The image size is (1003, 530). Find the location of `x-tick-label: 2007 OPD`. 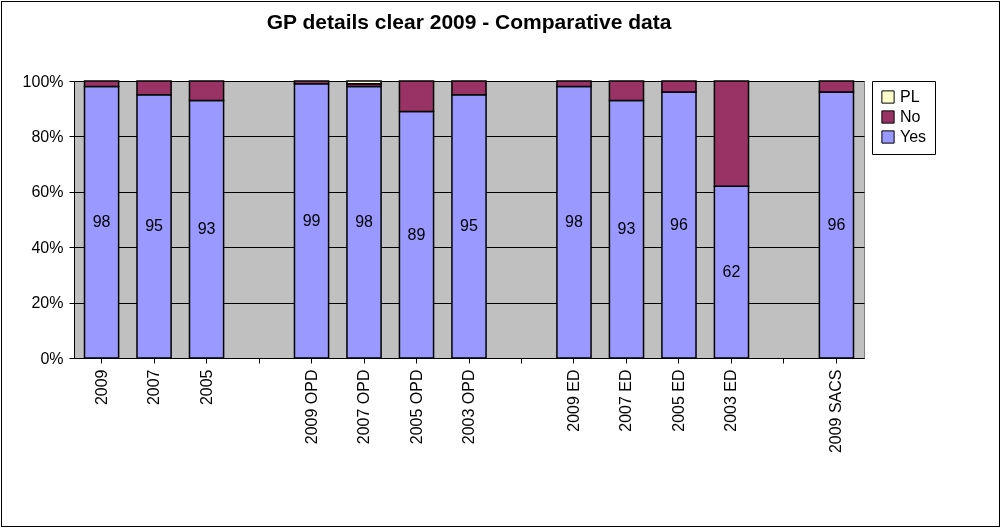

x-tick-label: 2007 OPD is located at coordinates (364, 407).